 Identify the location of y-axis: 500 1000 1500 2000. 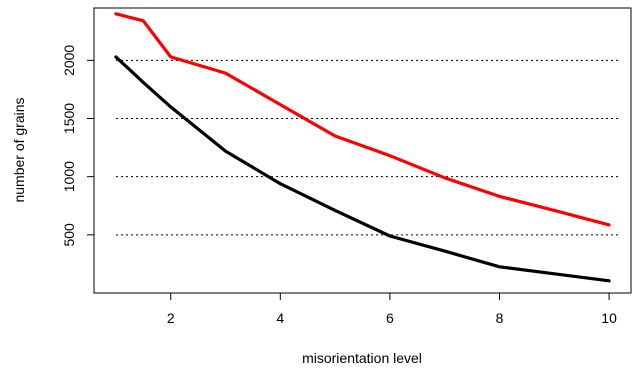
(77, 146).